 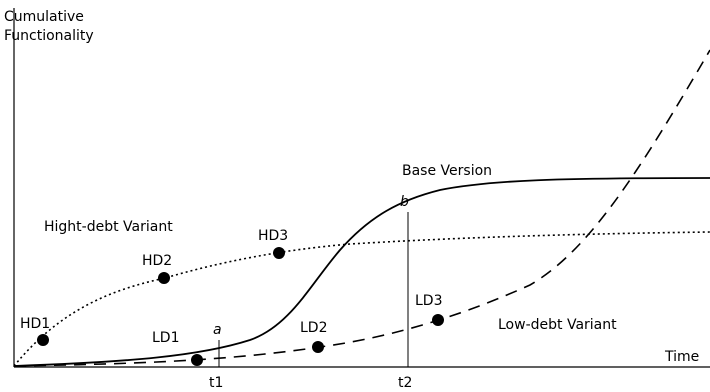 What do you see at coordinates (108, 227) in the screenshot?
I see `high-debt-variant-label: Hight-debt Variant` at bounding box center [108, 227].